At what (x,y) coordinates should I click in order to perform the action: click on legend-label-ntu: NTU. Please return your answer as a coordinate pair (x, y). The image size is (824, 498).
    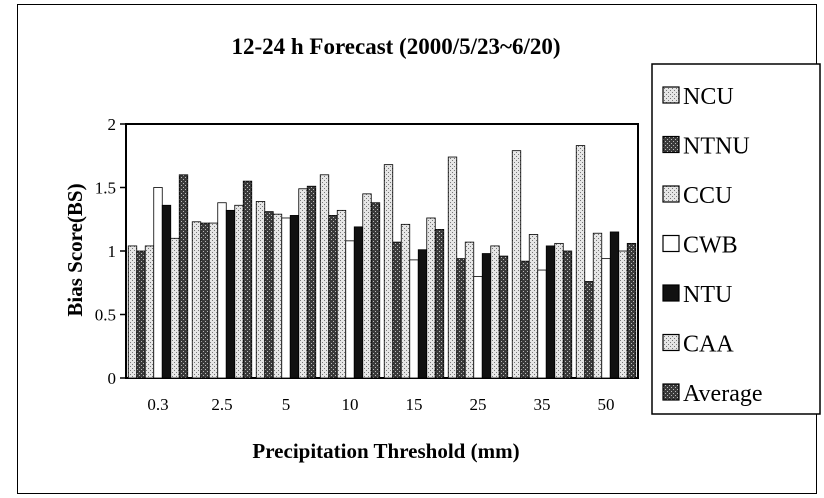
    Looking at the image, I should click on (707, 295).